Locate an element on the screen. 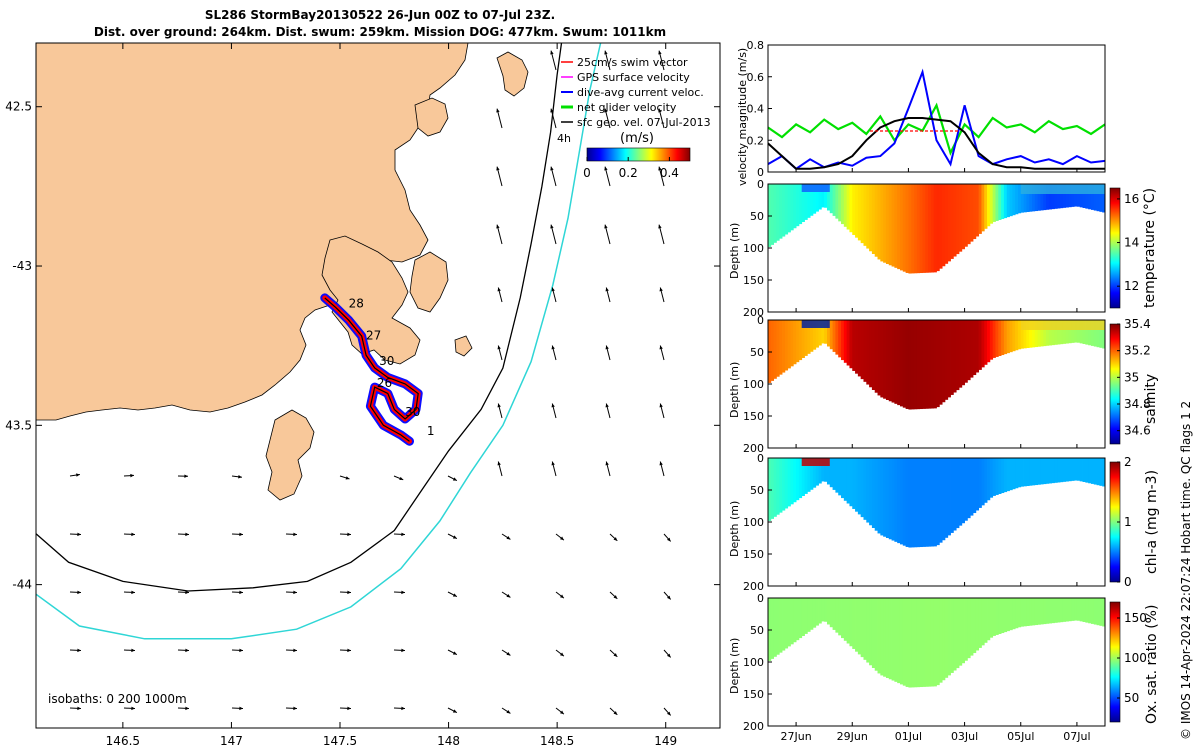  map-xtick-label-2: 147.5 is located at coordinates (340, 741).